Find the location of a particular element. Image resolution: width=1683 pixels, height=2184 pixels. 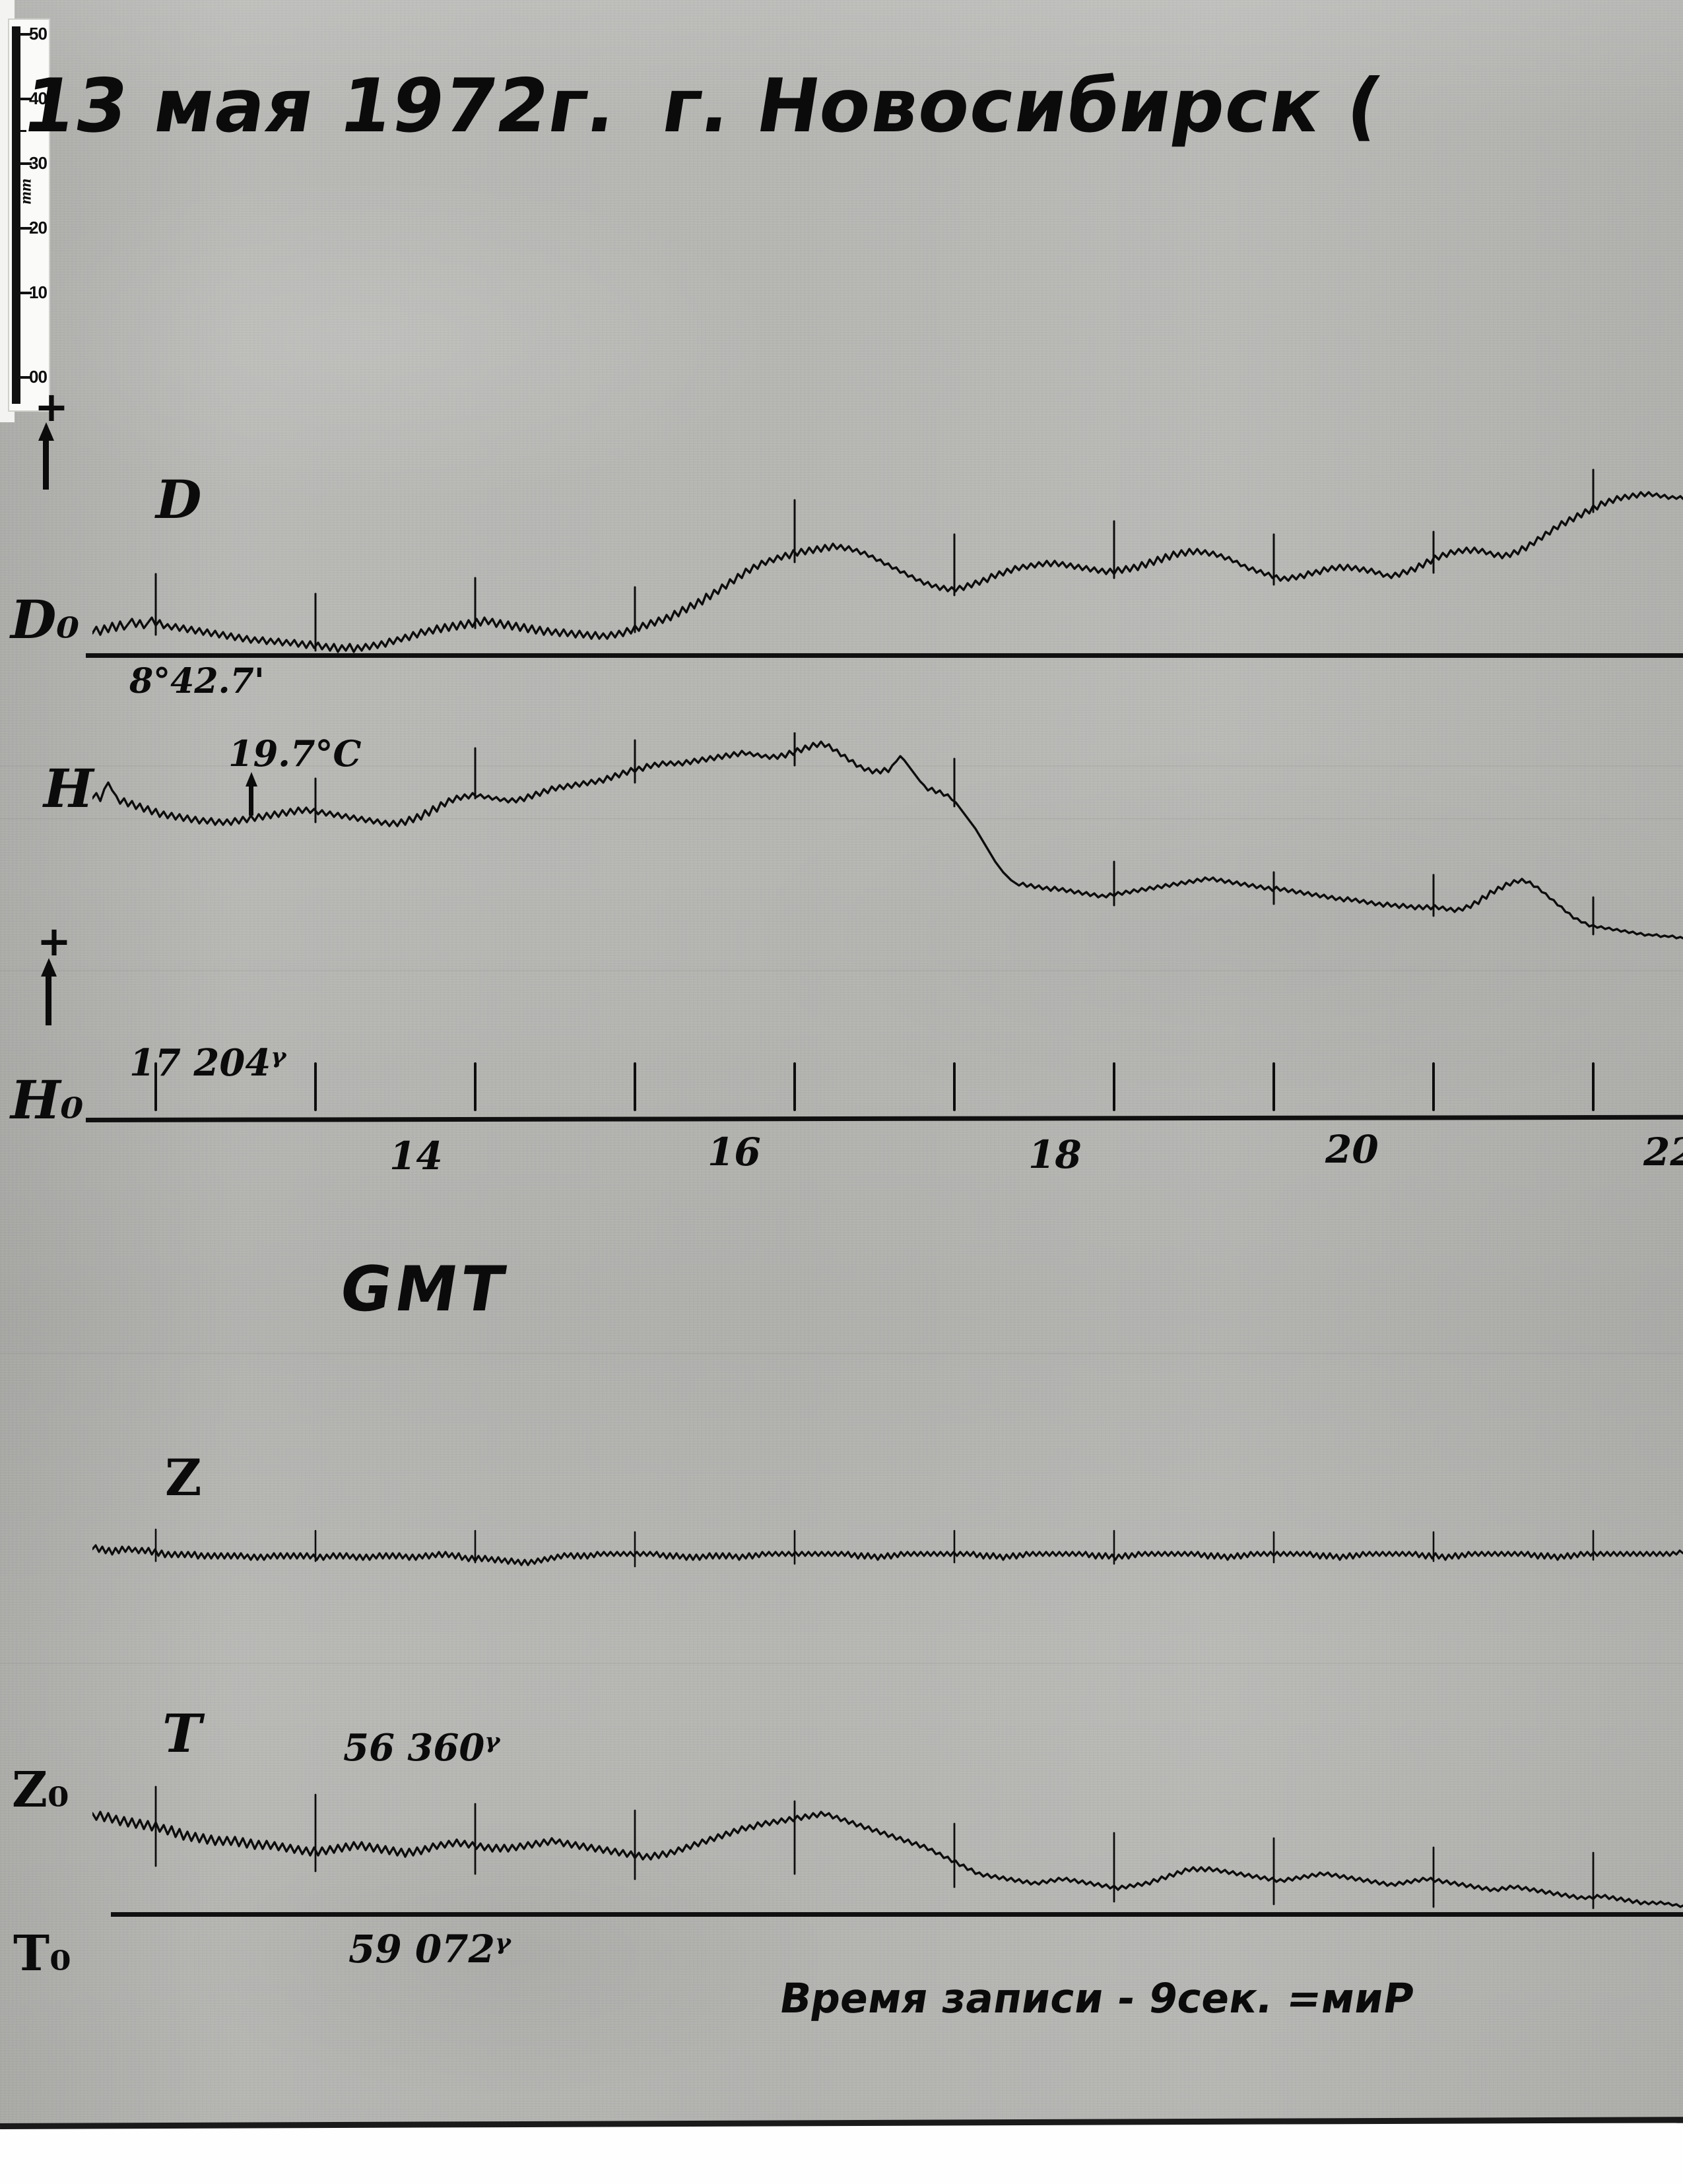

ruler-tick-10: 10 is located at coordinates (38, 292).